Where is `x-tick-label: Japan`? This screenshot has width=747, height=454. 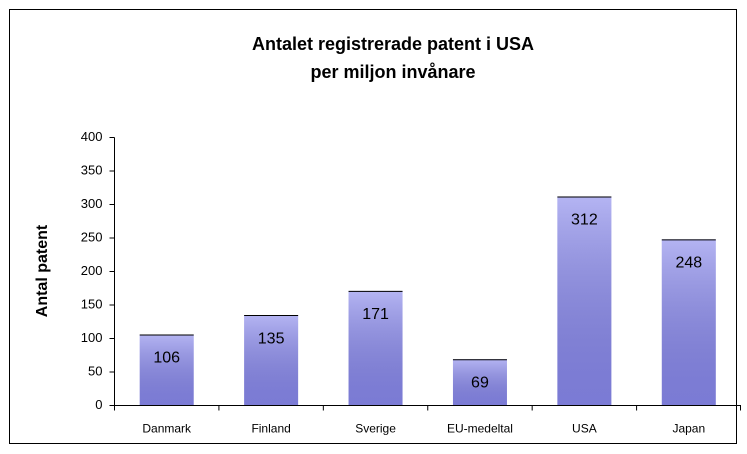
x-tick-label: Japan is located at coordinates (688, 429).